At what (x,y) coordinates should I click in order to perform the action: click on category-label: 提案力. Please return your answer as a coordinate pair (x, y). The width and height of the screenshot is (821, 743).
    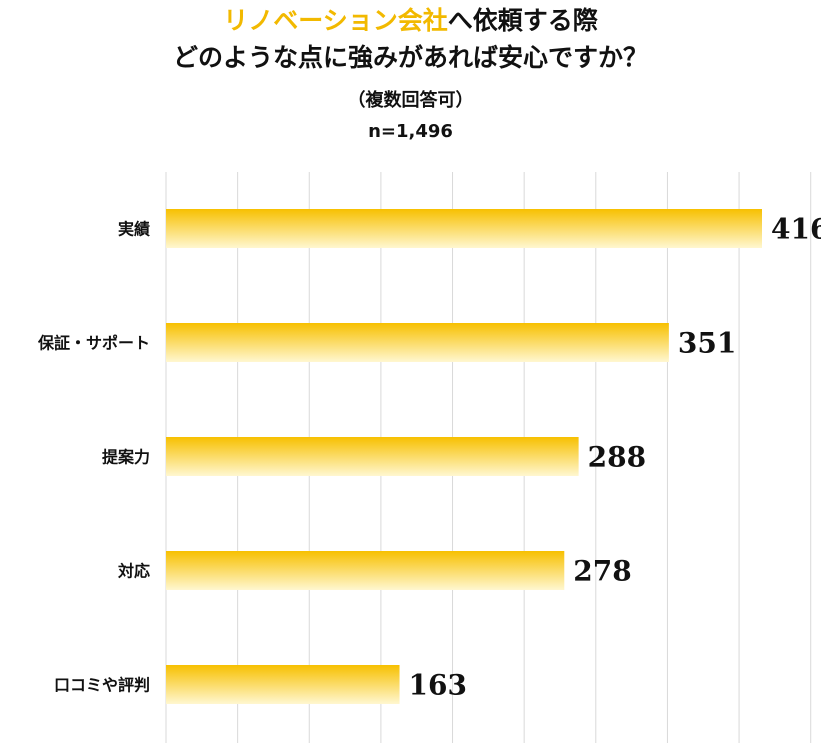
    Looking at the image, I should click on (126, 457).